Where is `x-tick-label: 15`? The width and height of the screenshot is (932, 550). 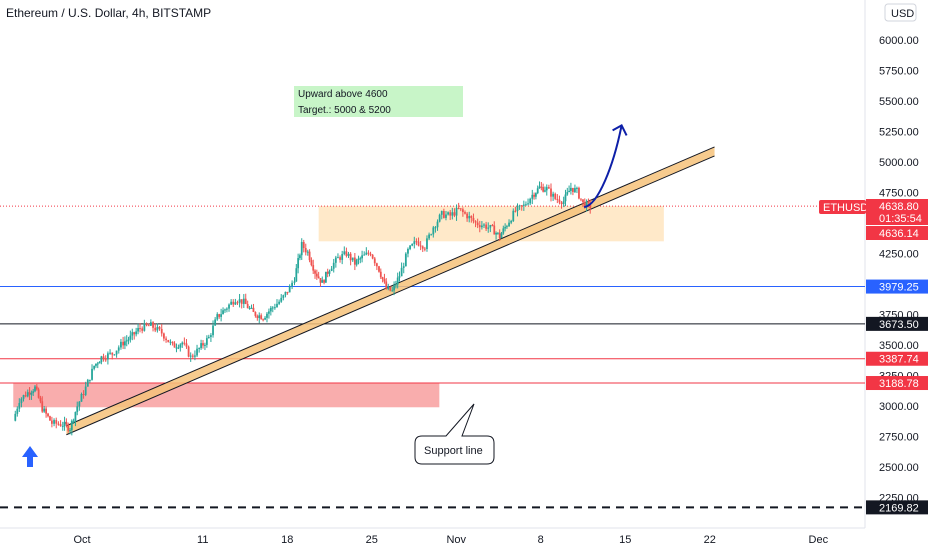 x-tick-label: 15 is located at coordinates (625, 540).